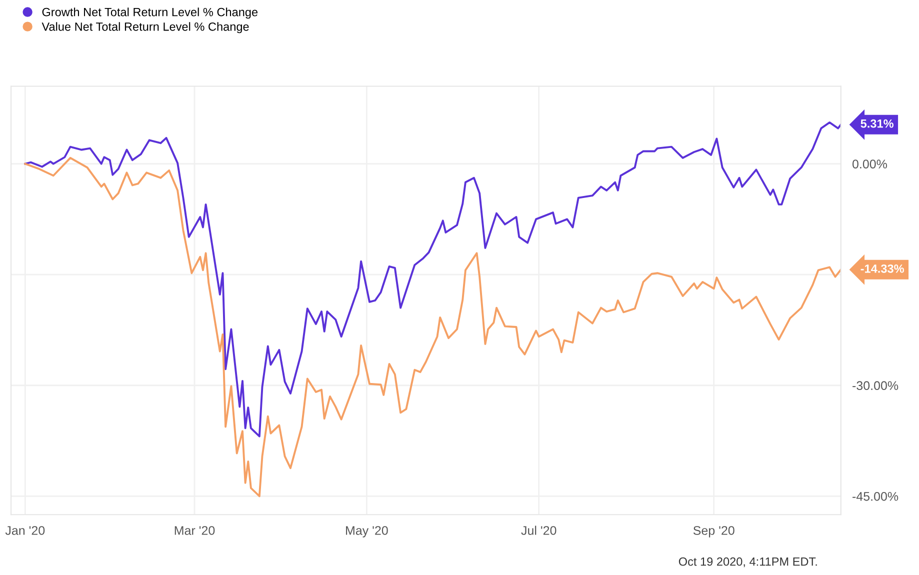 This screenshot has height=575, width=919. Describe the element at coordinates (747, 562) in the screenshot. I see `text: Oct 19 2020, 4:11PM EDT.` at that location.